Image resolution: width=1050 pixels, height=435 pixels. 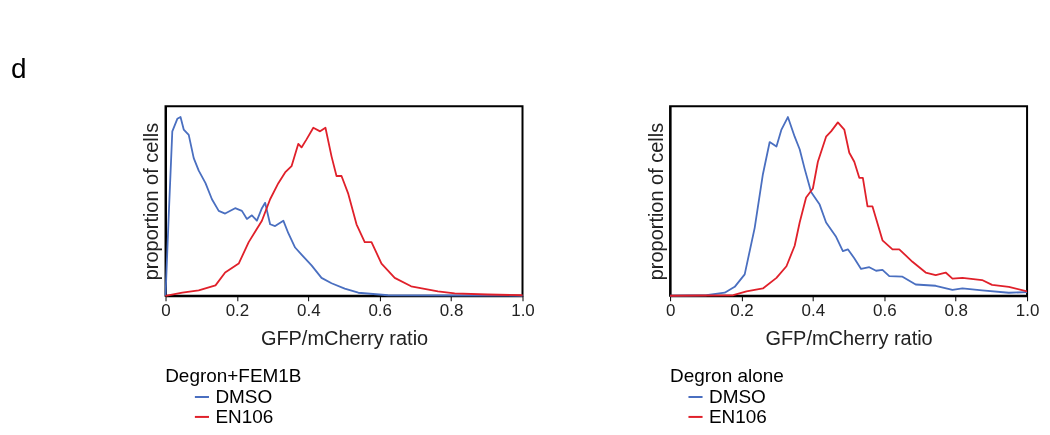 What do you see at coordinates (727, 375) in the screenshot?
I see `legend-title: Degron alone` at bounding box center [727, 375].